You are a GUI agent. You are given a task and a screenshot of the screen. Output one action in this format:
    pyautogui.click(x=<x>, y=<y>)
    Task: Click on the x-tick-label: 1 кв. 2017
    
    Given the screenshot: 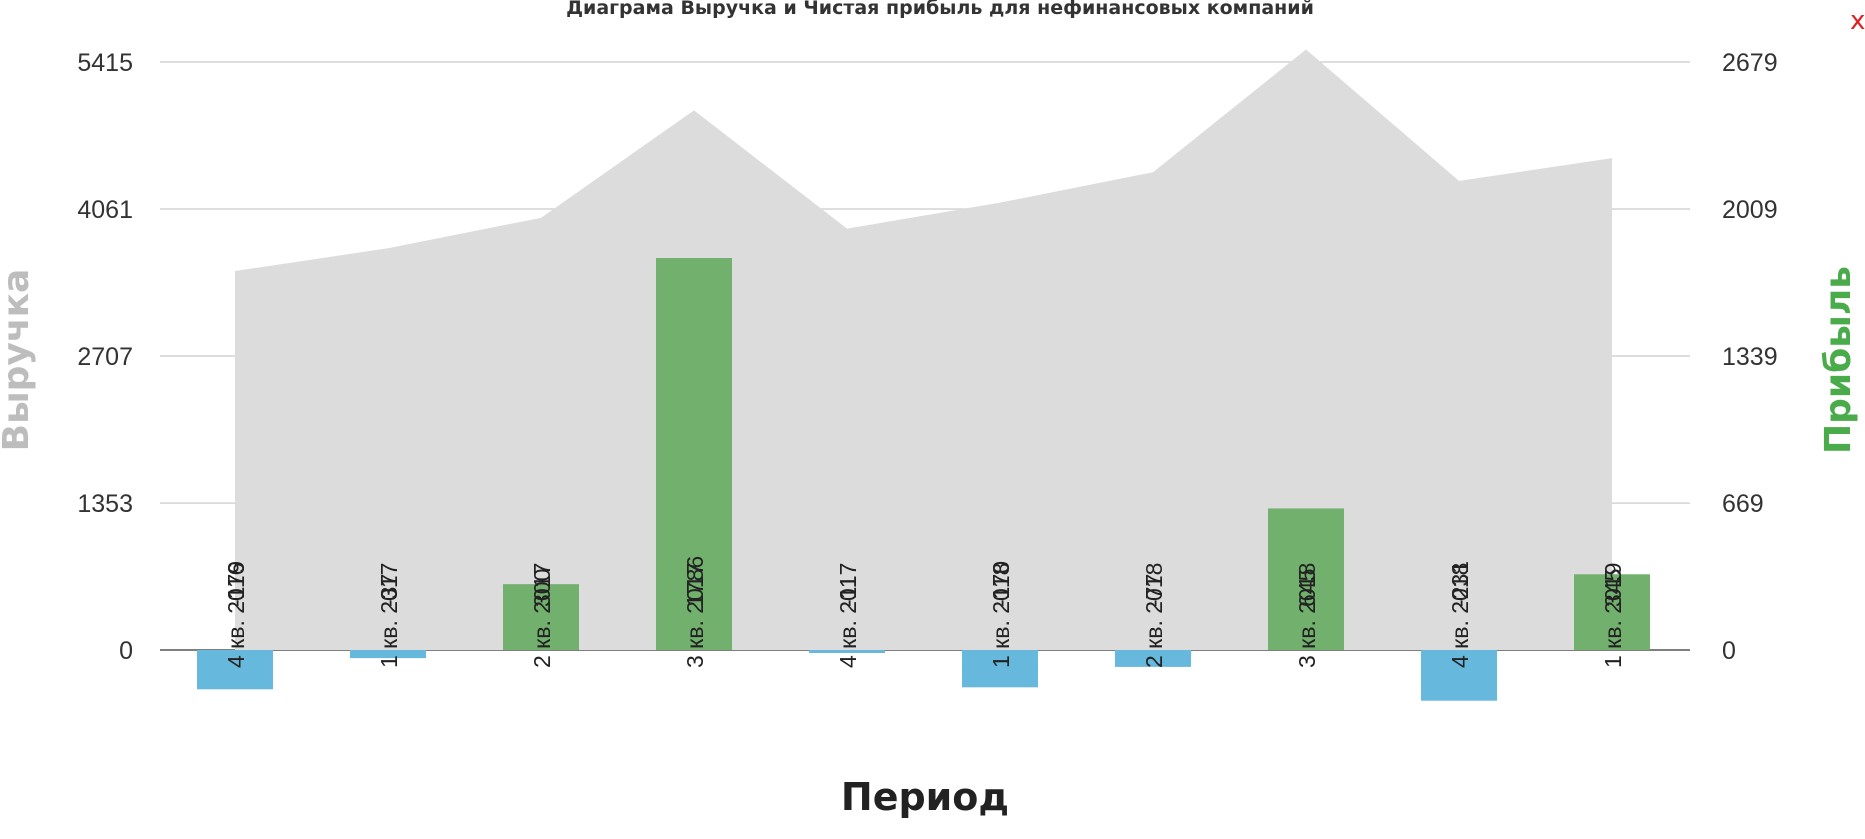 What is the action you would take?
    pyautogui.click(x=389, y=615)
    